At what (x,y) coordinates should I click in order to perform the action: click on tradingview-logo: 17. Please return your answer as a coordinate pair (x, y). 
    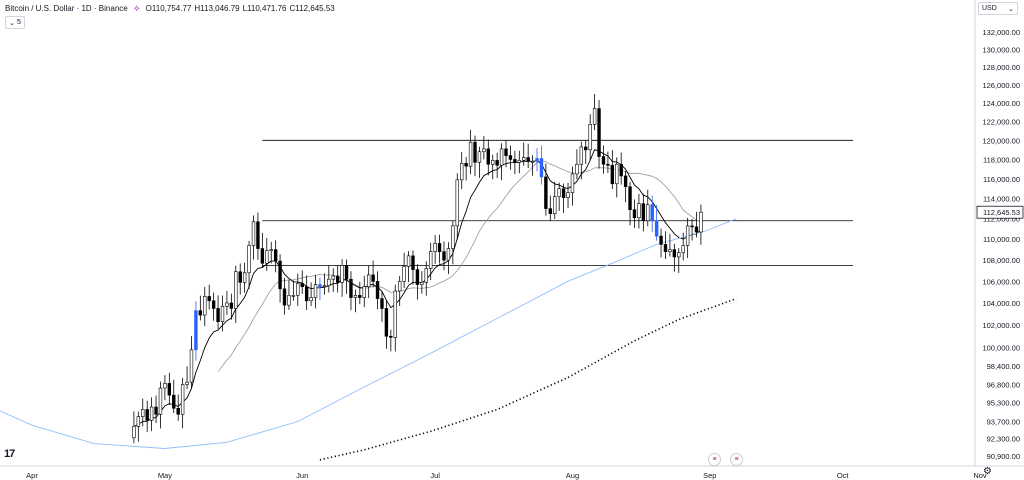
    Looking at the image, I should click on (9, 454).